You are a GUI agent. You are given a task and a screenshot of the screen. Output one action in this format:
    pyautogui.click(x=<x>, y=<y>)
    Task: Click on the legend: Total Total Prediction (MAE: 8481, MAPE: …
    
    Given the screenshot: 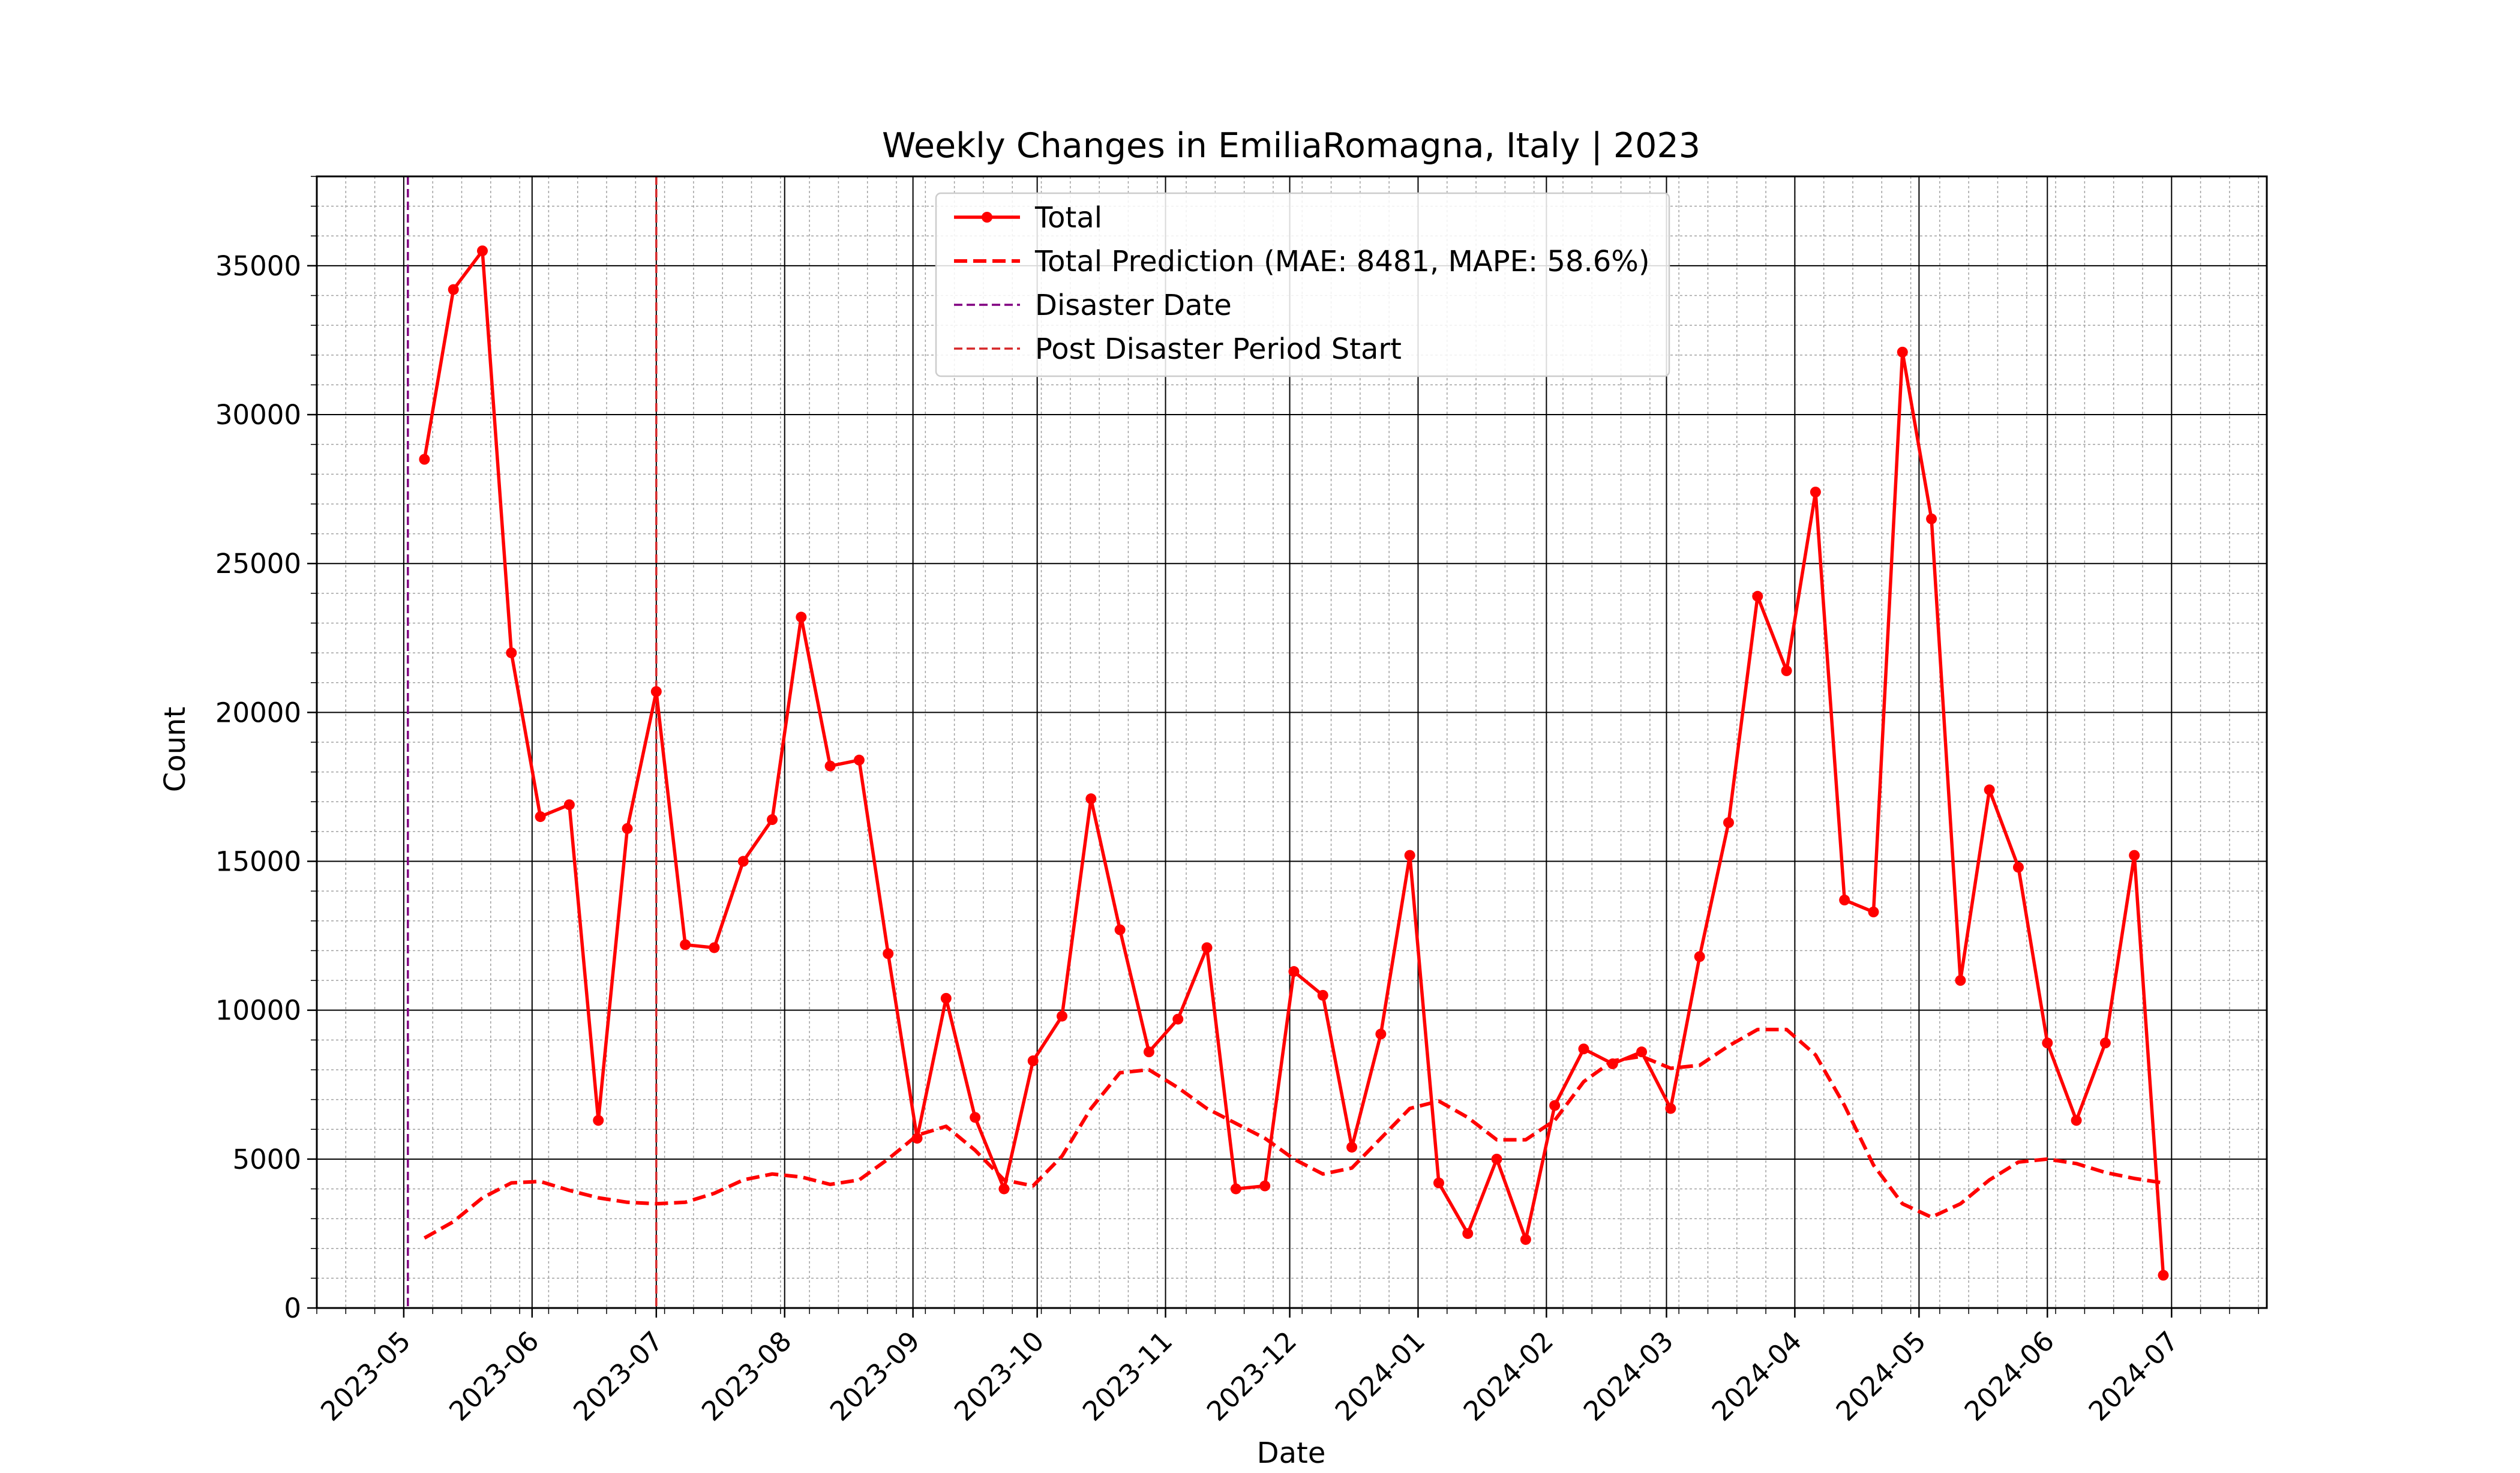 What is the action you would take?
    pyautogui.click(x=1302, y=284)
    